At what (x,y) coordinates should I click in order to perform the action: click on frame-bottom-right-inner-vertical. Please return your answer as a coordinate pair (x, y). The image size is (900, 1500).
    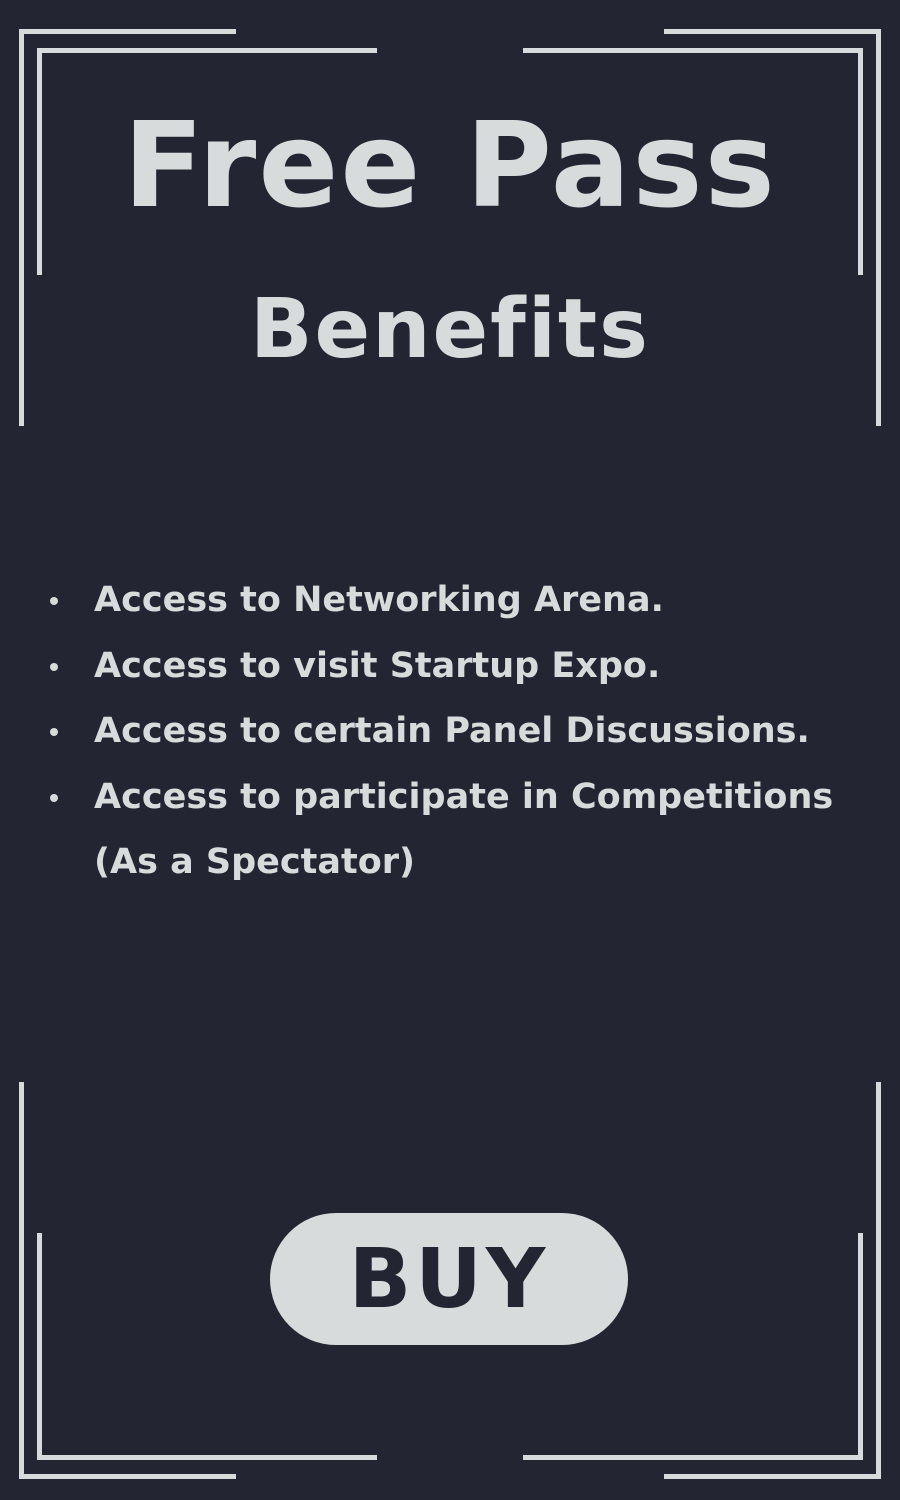
    Looking at the image, I should click on (860, 1346).